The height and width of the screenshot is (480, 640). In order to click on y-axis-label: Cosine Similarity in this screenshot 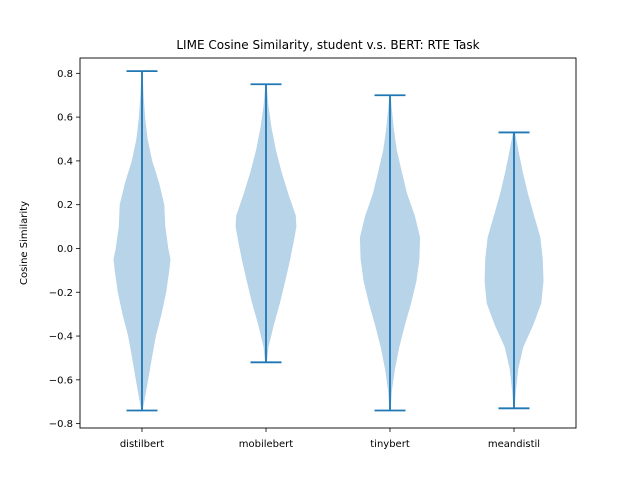, I will do `click(24, 243)`.